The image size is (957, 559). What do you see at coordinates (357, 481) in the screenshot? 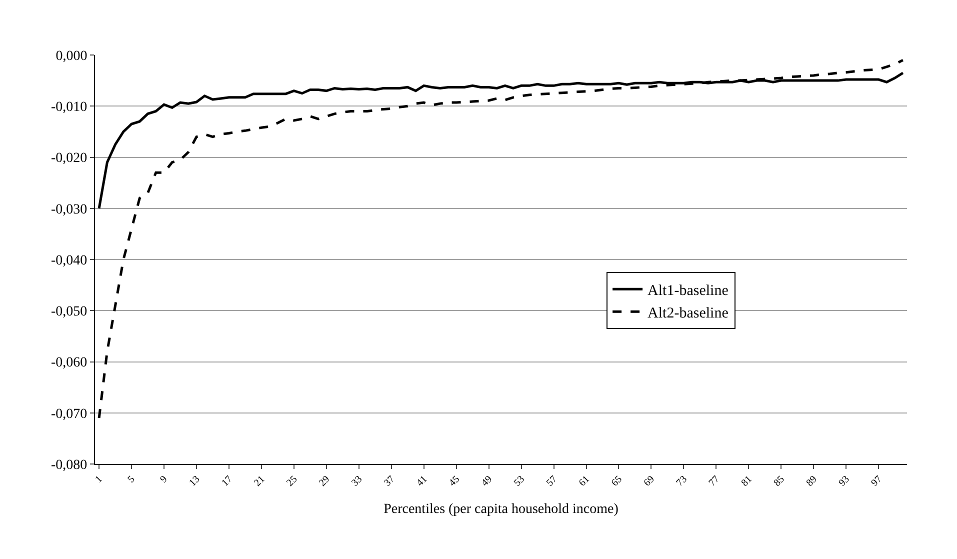
I see `x-tick-label: 33` at bounding box center [357, 481].